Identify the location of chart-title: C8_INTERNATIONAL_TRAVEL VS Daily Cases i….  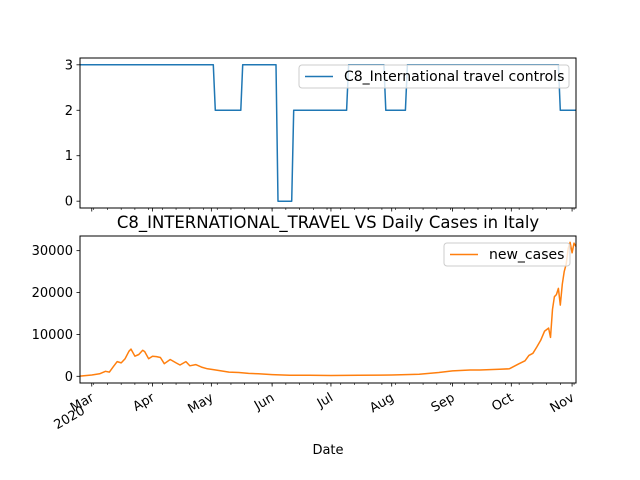
(328, 223).